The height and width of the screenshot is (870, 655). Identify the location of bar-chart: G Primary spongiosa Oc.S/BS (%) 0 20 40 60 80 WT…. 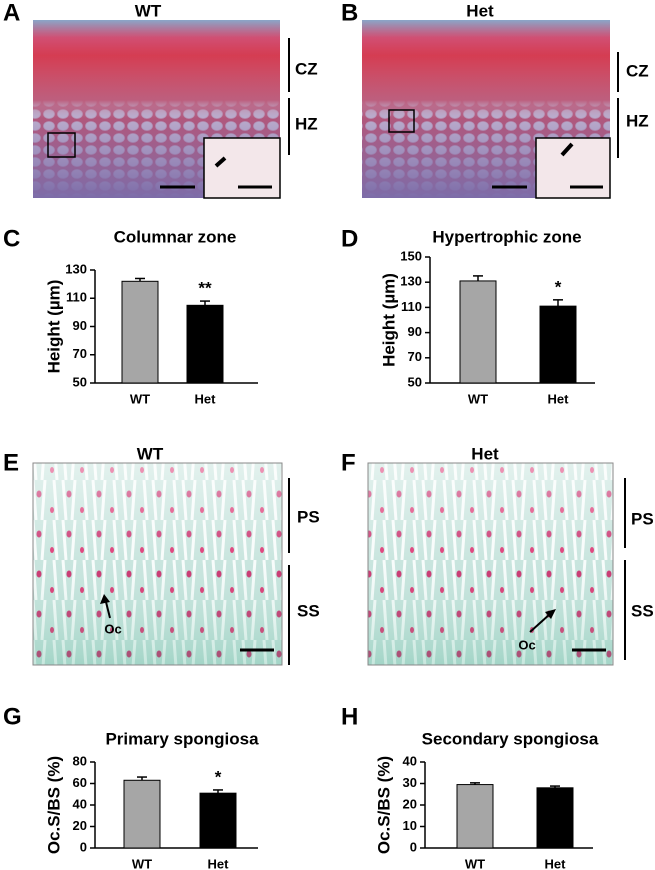
(131, 786).